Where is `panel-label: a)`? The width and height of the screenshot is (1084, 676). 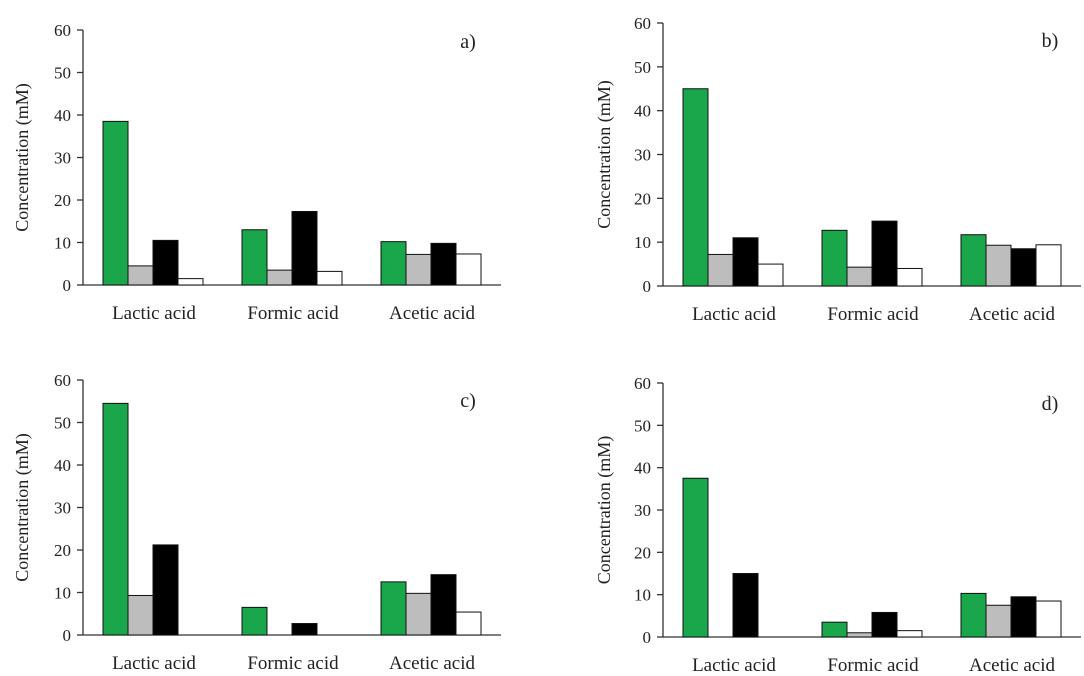
panel-label: a) is located at coordinates (468, 42).